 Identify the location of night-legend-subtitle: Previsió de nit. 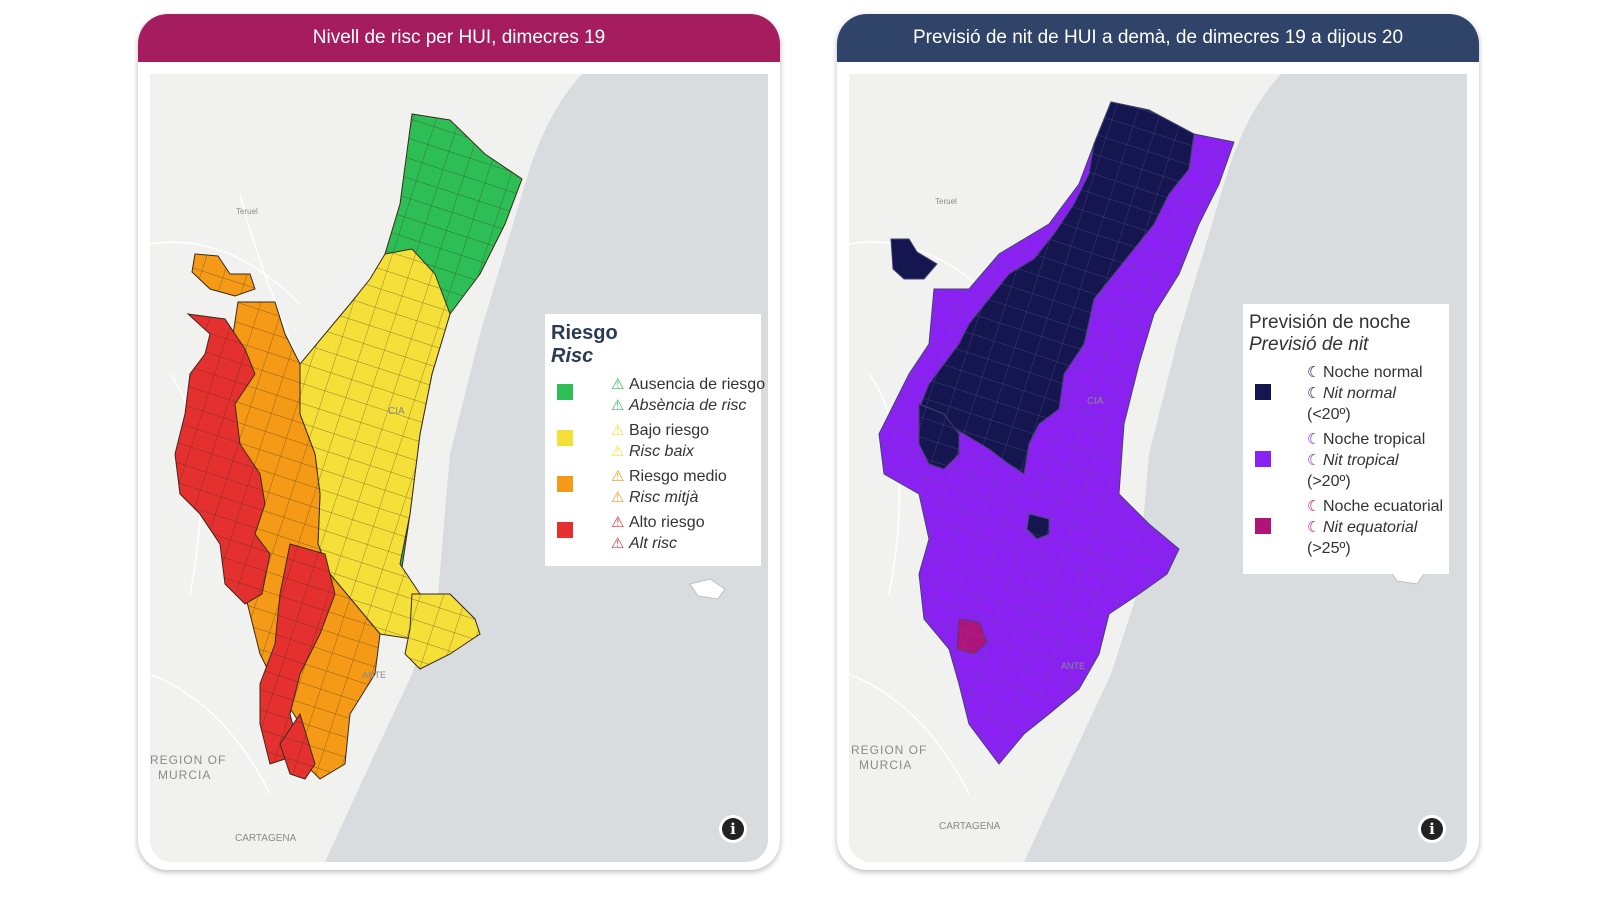
(1309, 344).